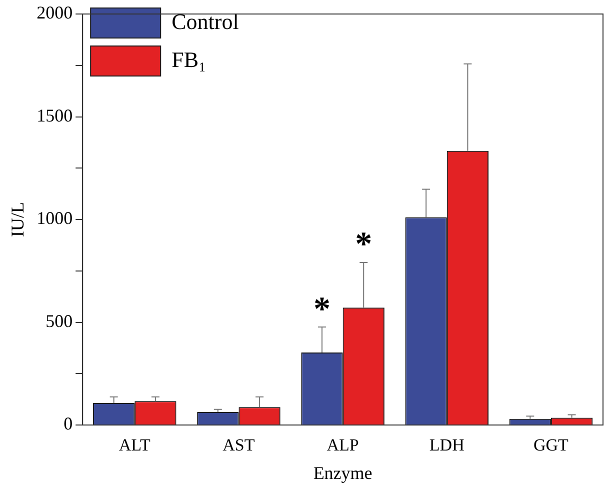 This screenshot has height=493, width=615. Describe the element at coordinates (342, 445) in the screenshot. I see `x-tick-label: ALP` at that location.